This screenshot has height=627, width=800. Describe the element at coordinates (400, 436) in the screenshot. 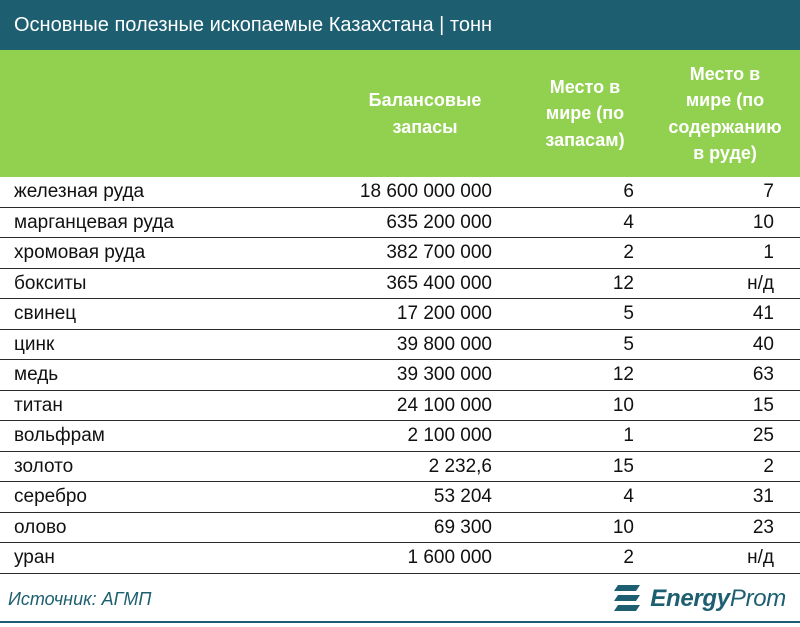

I see `table-row: вольфрам 2 100 000 1 25` at that location.